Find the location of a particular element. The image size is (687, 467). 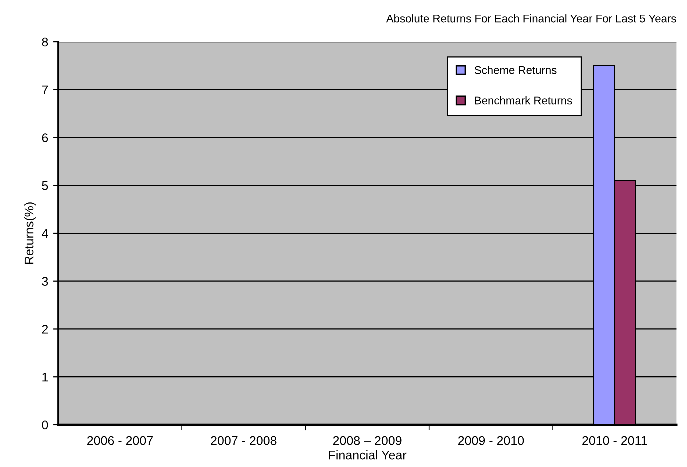

y-tick-label: 0 is located at coordinates (45, 425).